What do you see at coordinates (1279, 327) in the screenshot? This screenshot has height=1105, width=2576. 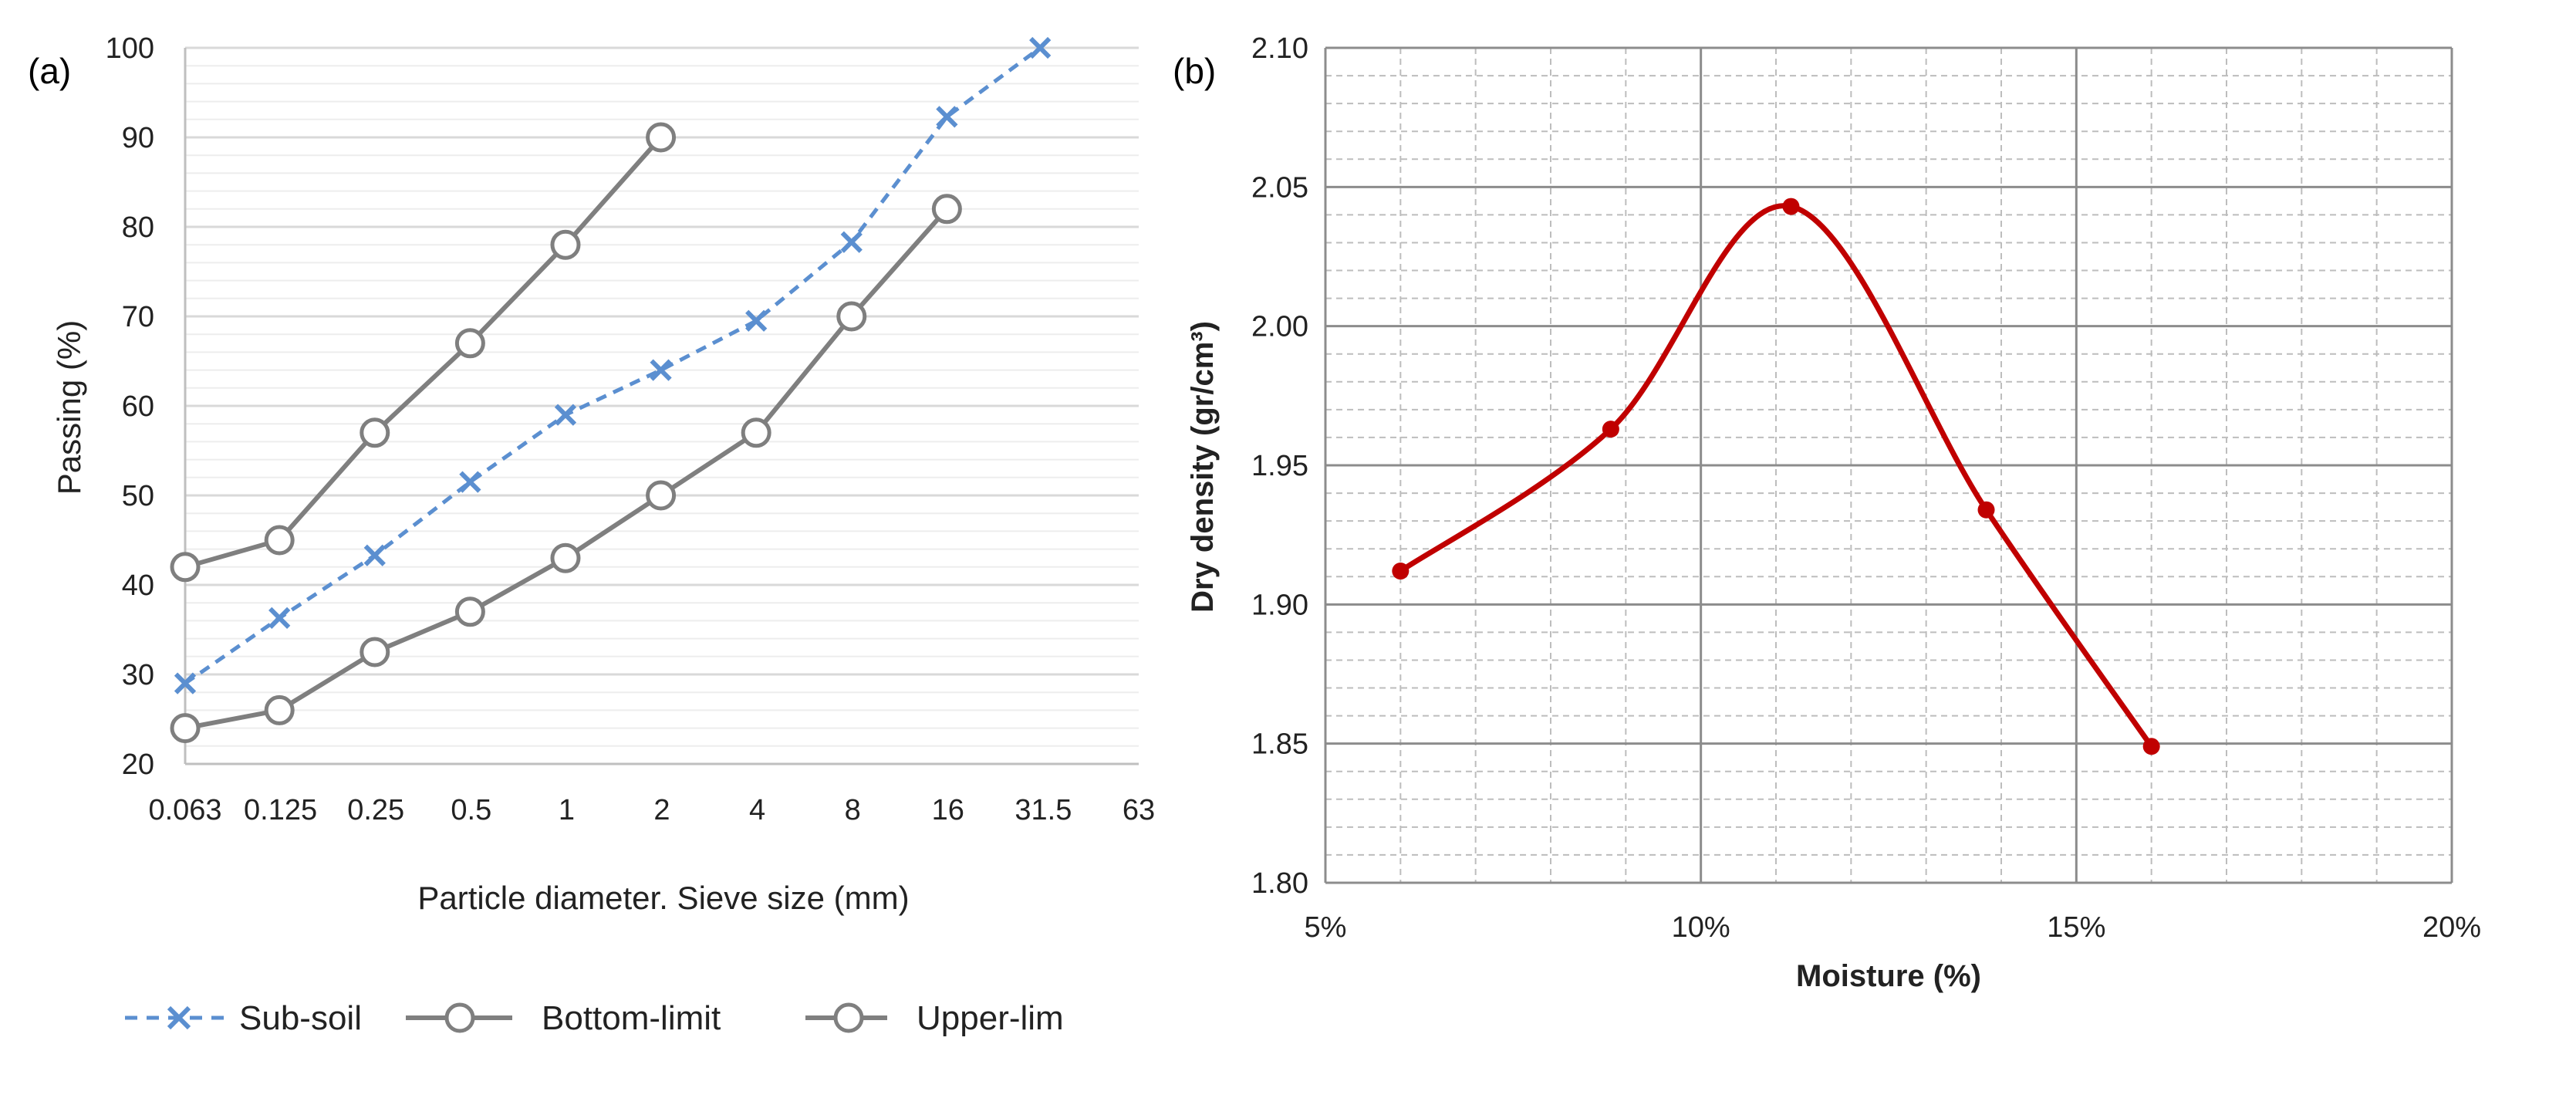 I see `panel-b-y-tick-label: 2.00` at bounding box center [1279, 327].